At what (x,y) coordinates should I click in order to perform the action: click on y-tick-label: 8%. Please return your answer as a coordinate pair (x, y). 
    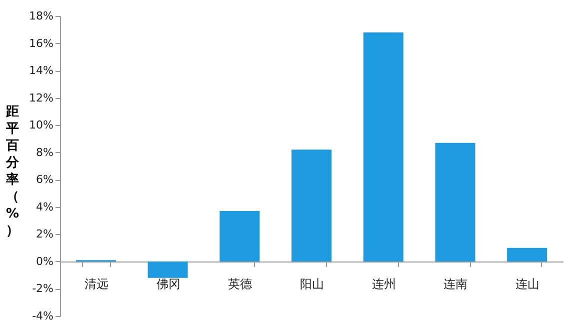
    Looking at the image, I should click on (45, 152).